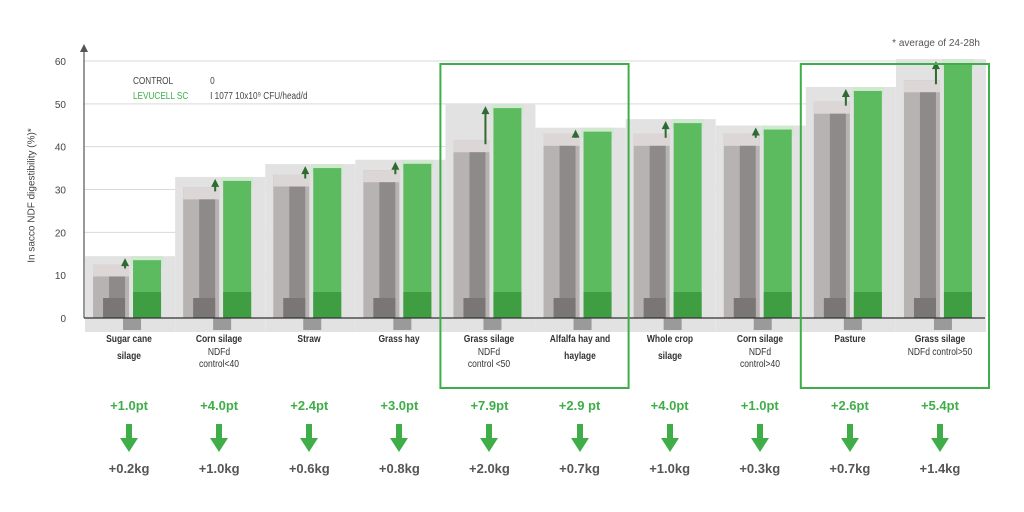 This screenshot has height=512, width=1024. What do you see at coordinates (309, 468) in the screenshot?
I see `gain-kg: +0.6kg` at bounding box center [309, 468].